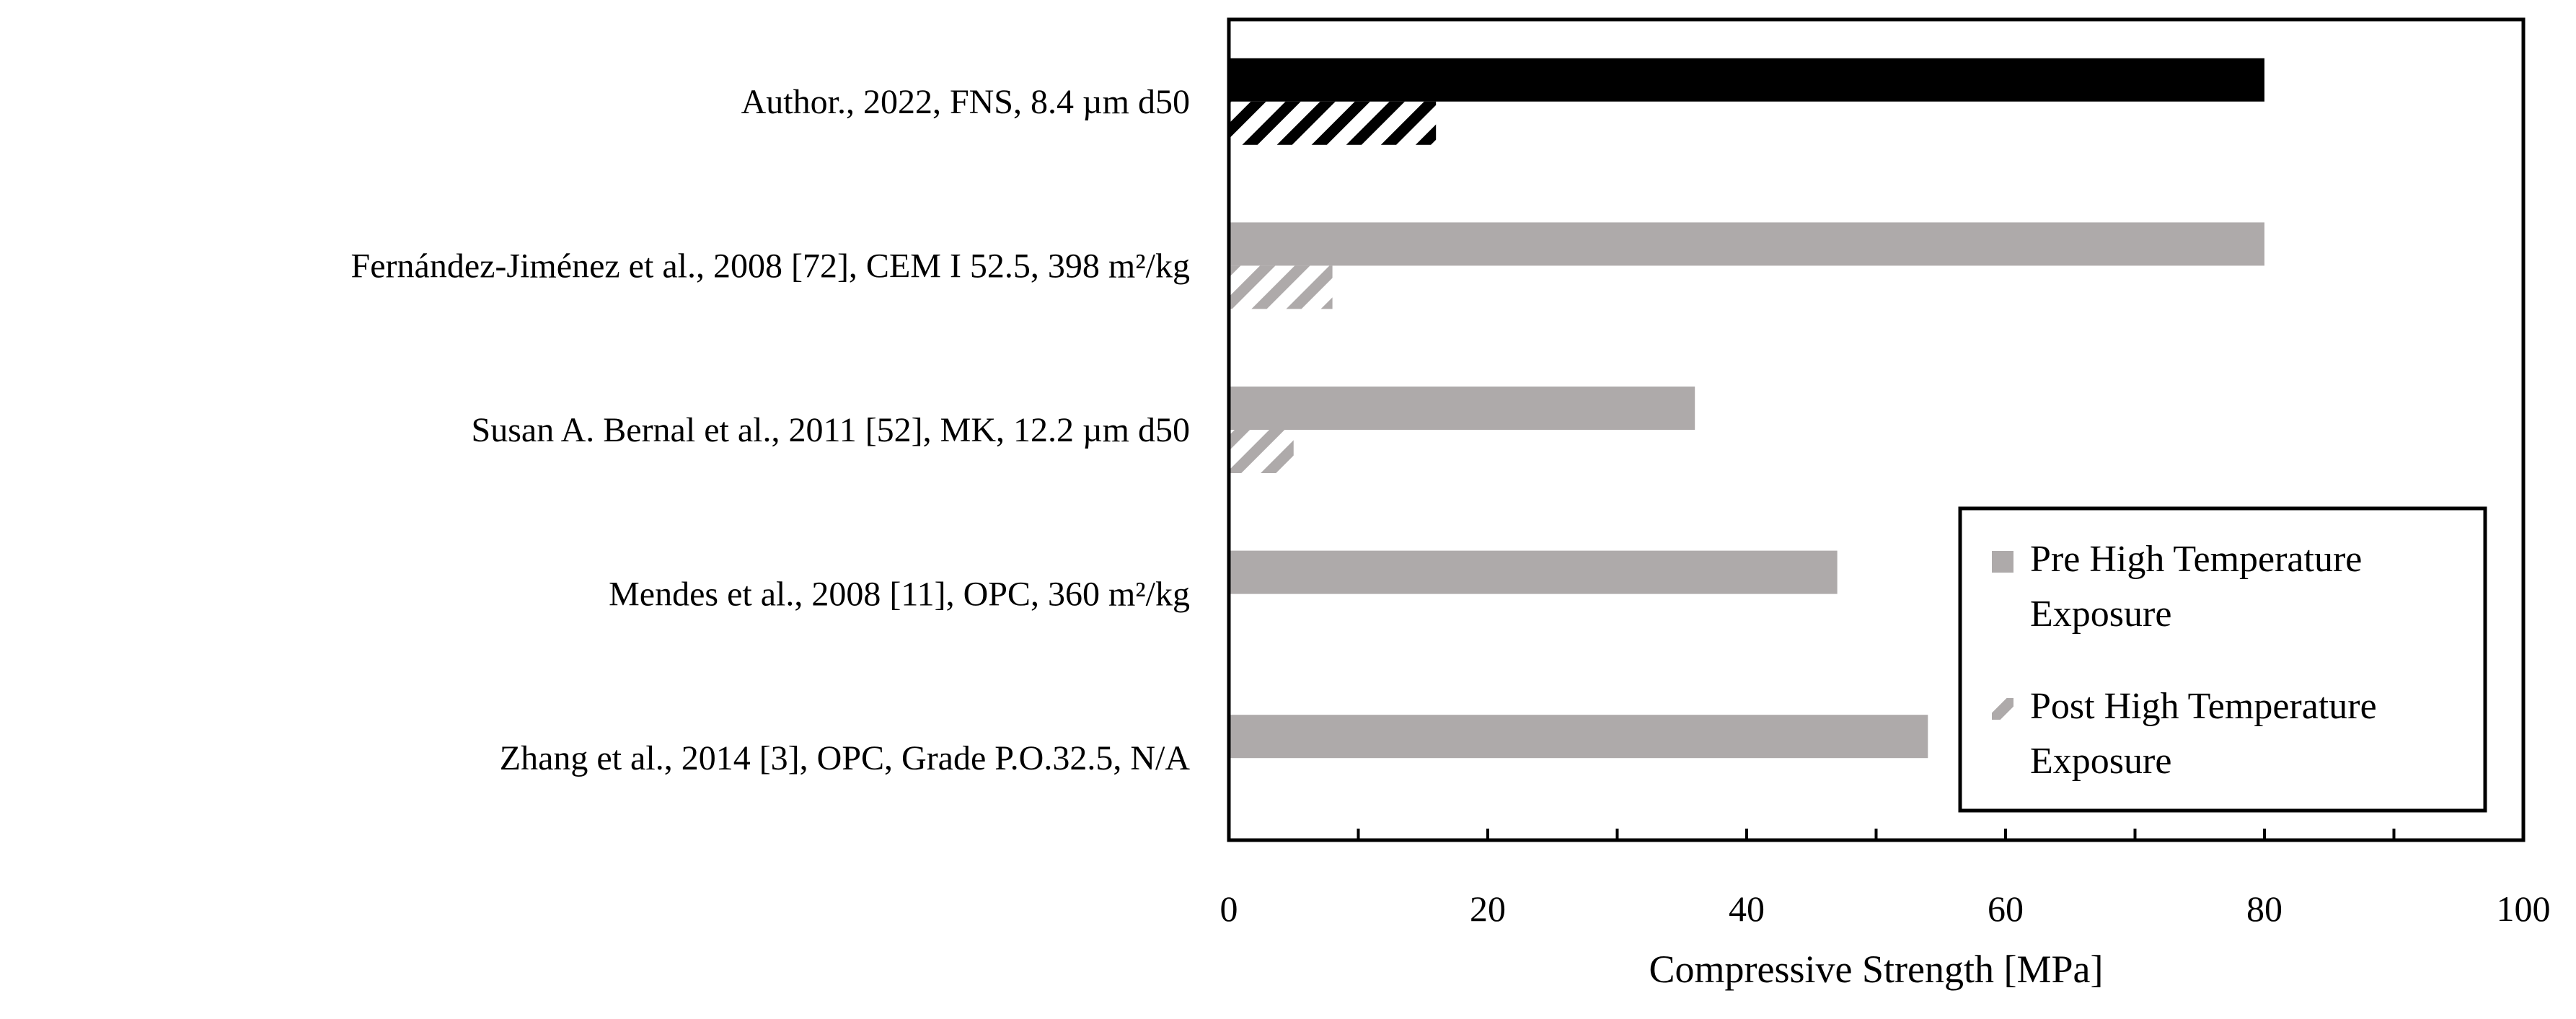  I want to click on x-tick-label: 0, so click(1229, 908).